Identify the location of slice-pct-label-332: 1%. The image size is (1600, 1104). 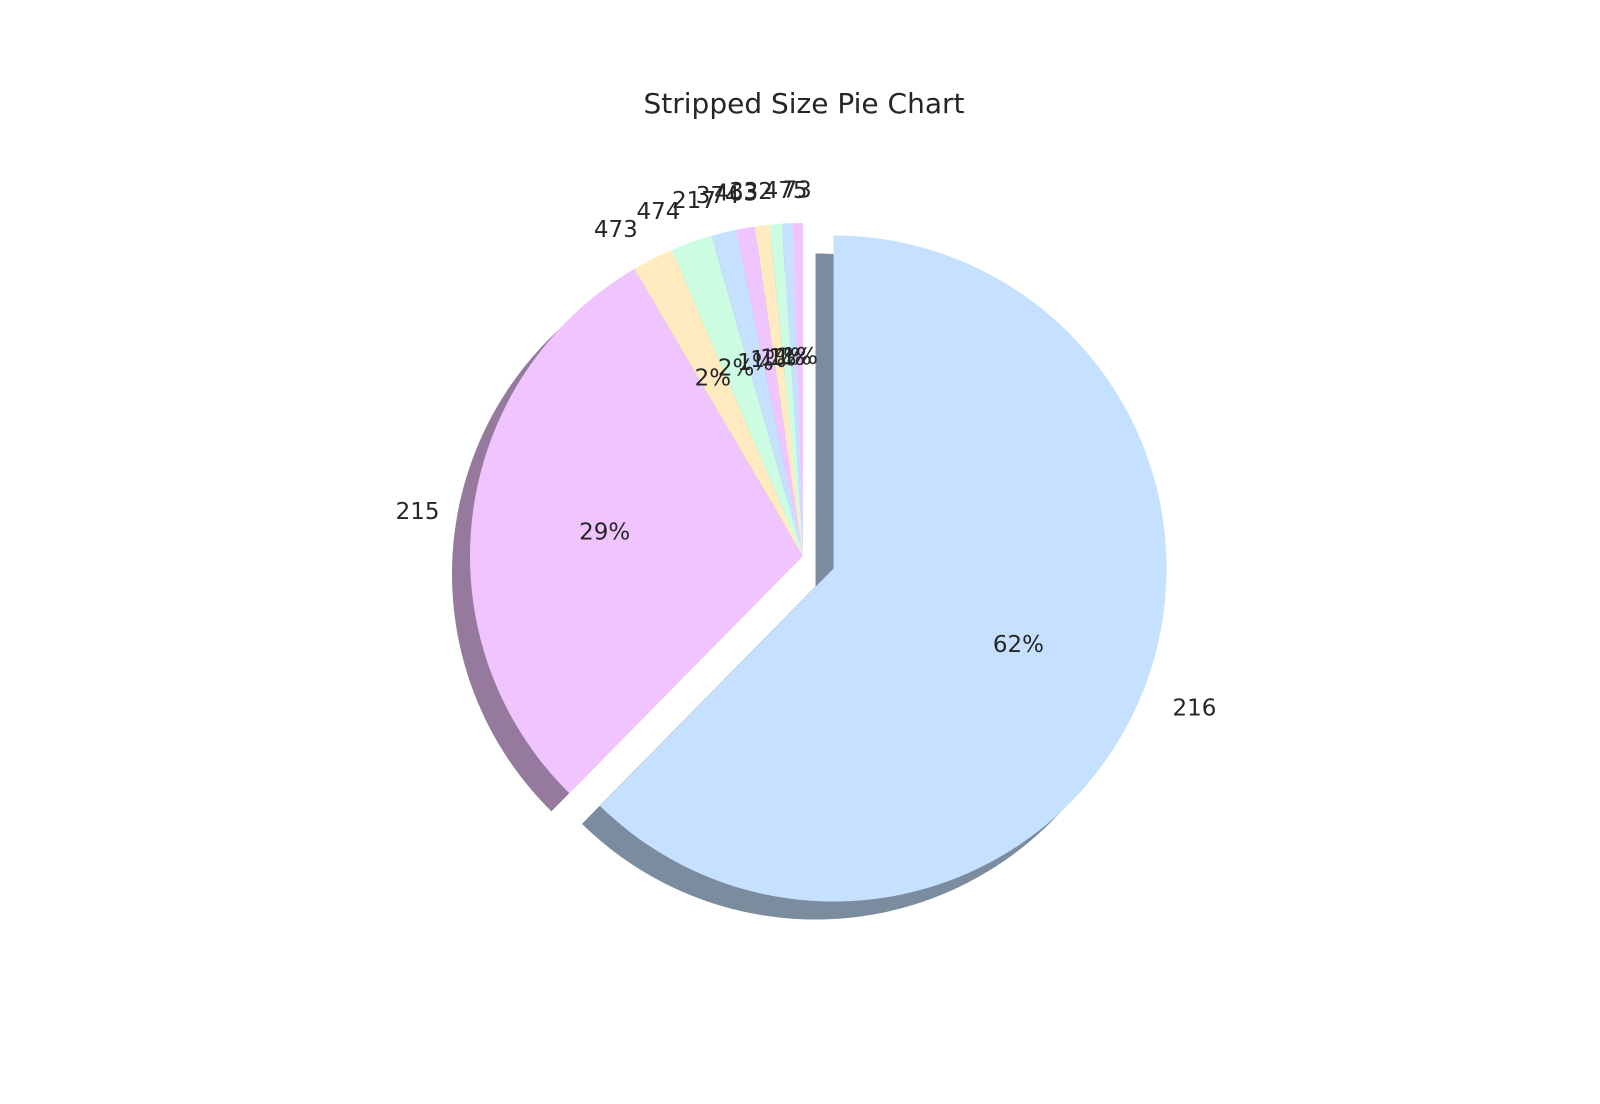
(786, 358).